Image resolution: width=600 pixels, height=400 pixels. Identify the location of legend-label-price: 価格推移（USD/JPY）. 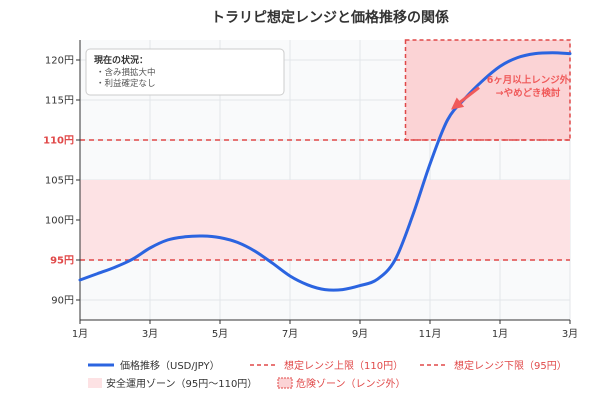
(170, 365).